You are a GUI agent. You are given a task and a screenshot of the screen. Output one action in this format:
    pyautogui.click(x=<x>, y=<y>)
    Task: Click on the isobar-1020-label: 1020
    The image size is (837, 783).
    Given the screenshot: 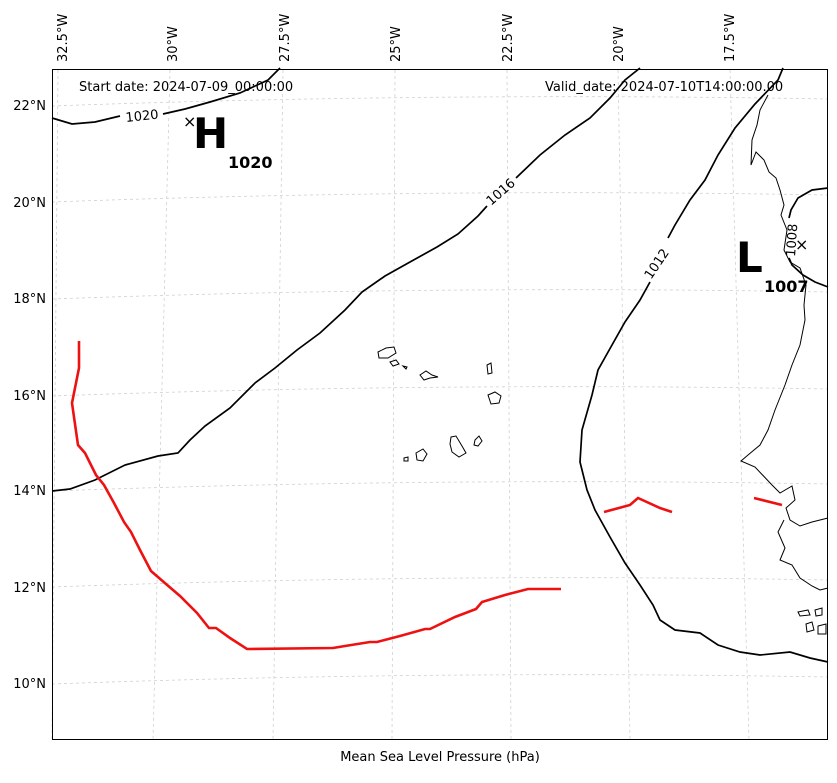 What is the action you would take?
    pyautogui.click(x=142, y=117)
    